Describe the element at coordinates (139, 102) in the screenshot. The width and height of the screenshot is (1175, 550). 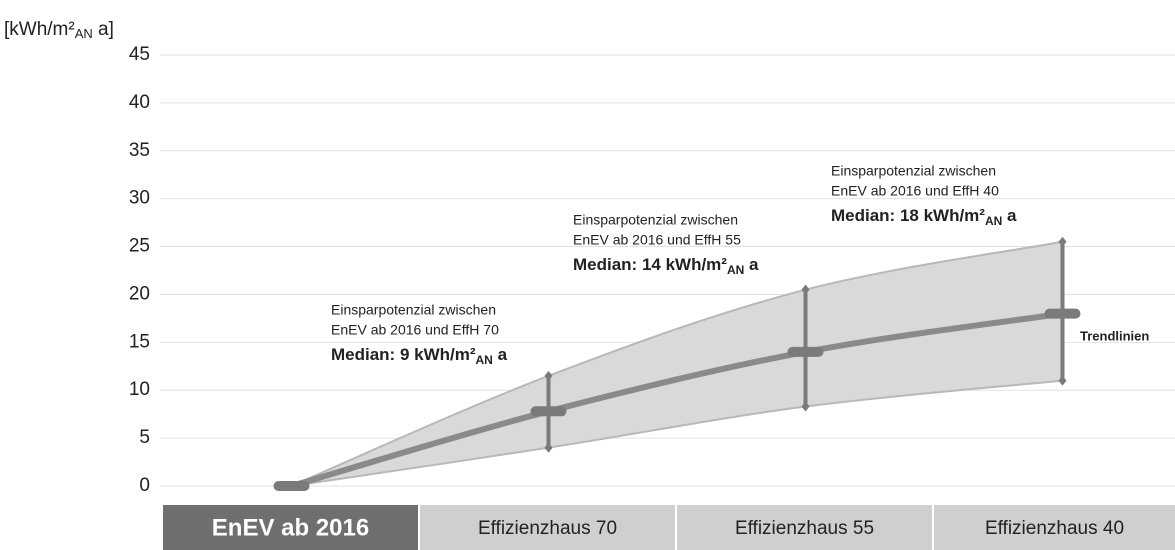
I see `y-tick-label: 40` at that location.